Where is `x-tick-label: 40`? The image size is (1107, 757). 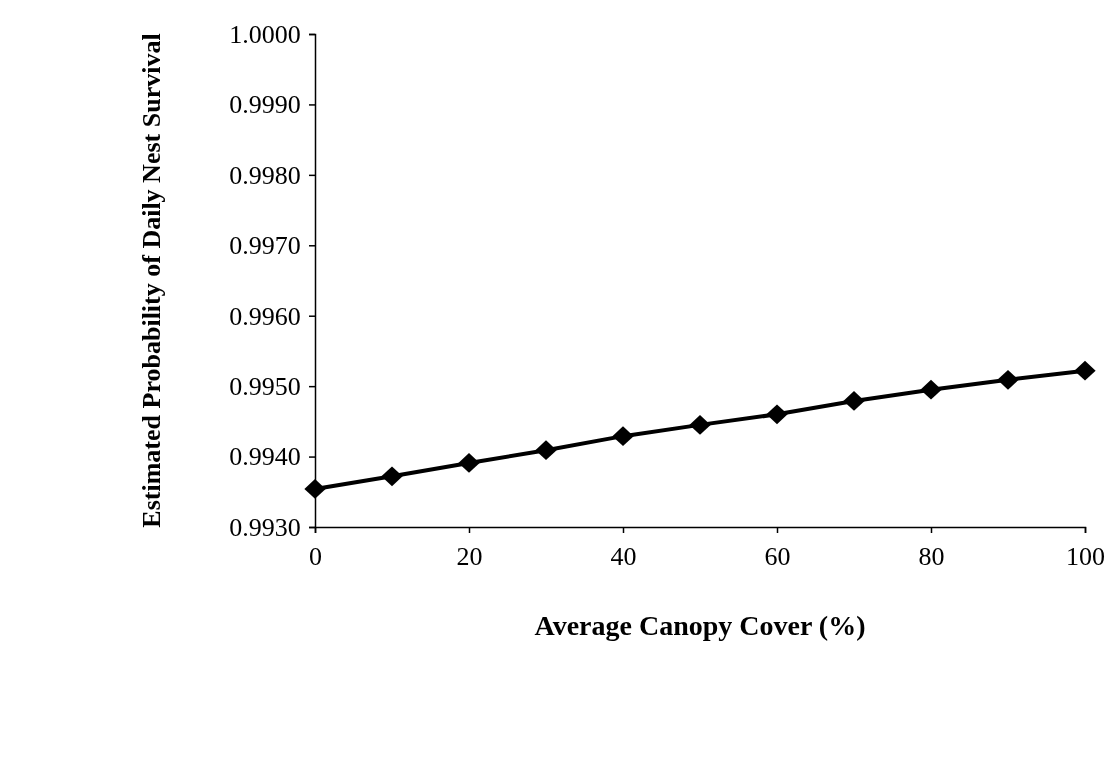
x-tick-label: 40 is located at coordinates (623, 556).